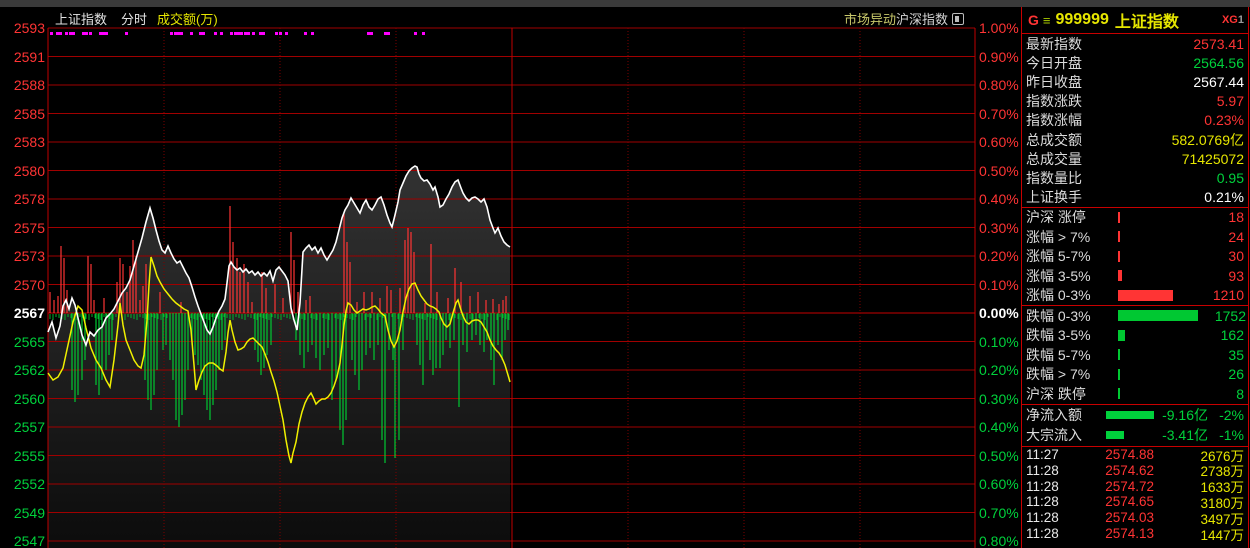  What do you see at coordinates (1231, 414) in the screenshot?
I see `flow-percent: -2%` at bounding box center [1231, 414].